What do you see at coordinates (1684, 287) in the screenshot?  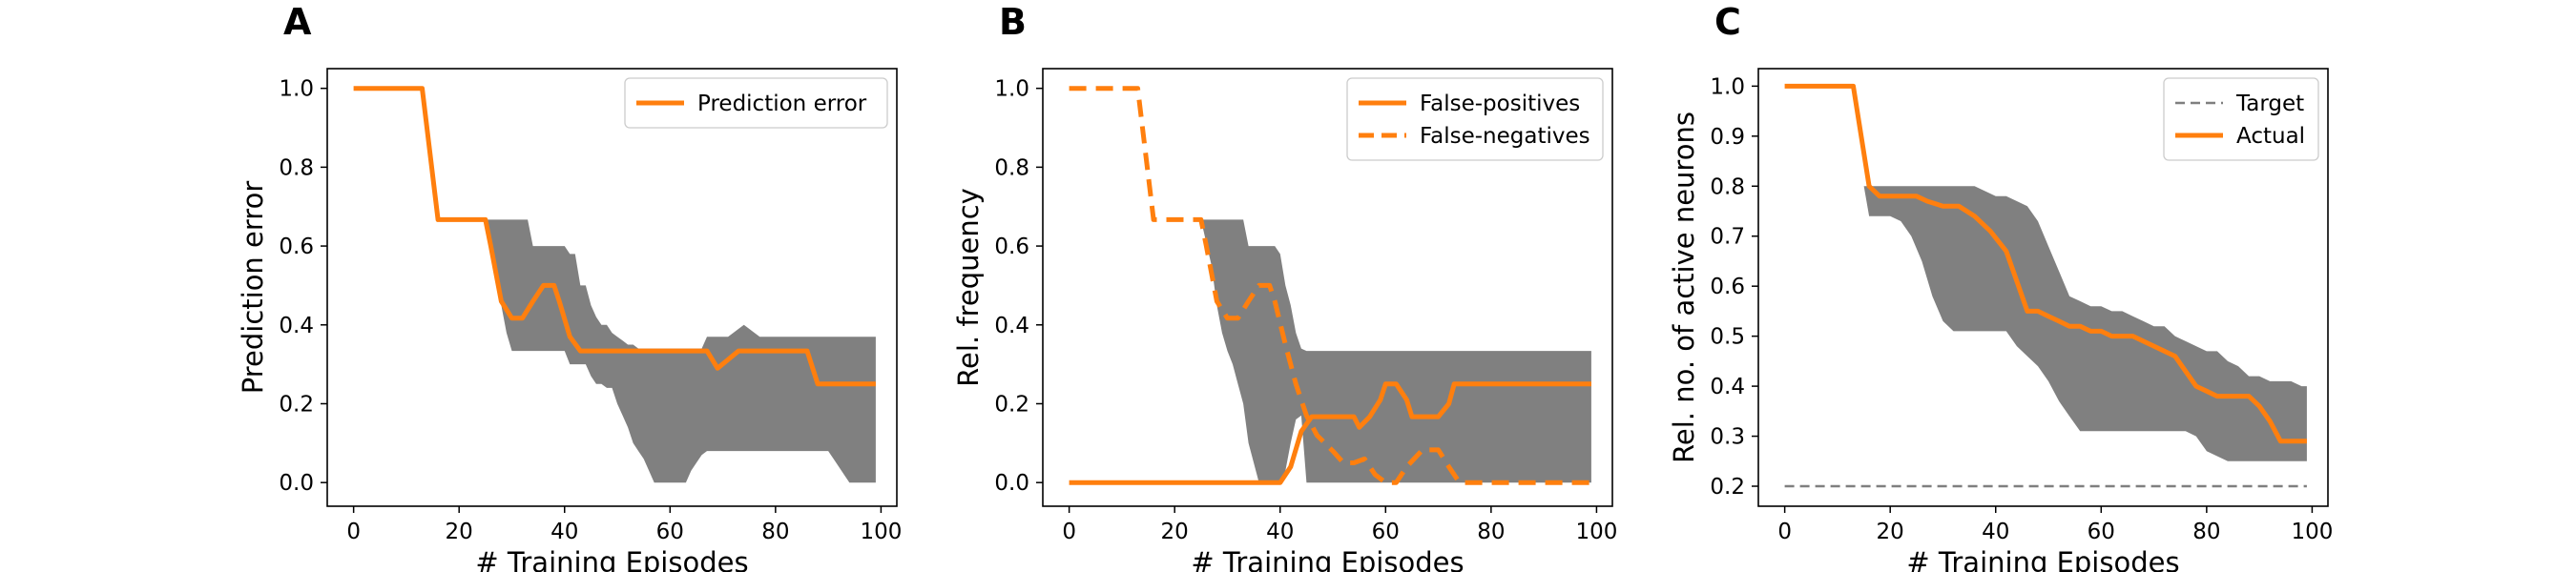 I see `y-axis-label: Rel. no. of active neurons` at bounding box center [1684, 287].